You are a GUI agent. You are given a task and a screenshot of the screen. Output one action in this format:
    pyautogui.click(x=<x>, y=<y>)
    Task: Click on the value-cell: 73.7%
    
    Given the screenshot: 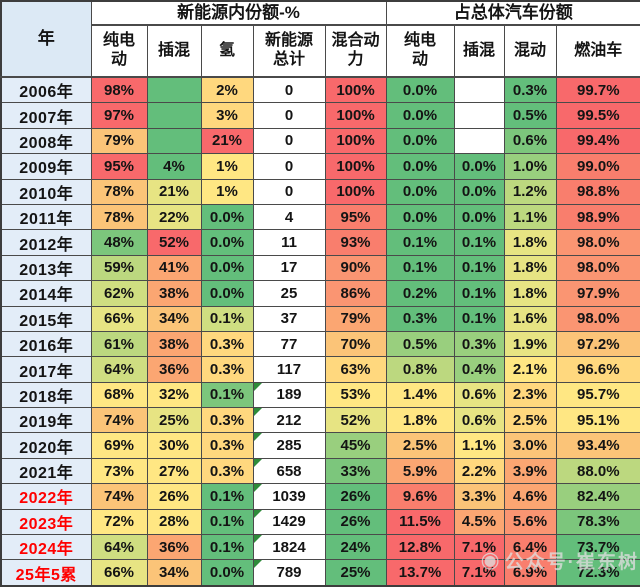 What is the action you would take?
    pyautogui.click(x=597, y=547)
    